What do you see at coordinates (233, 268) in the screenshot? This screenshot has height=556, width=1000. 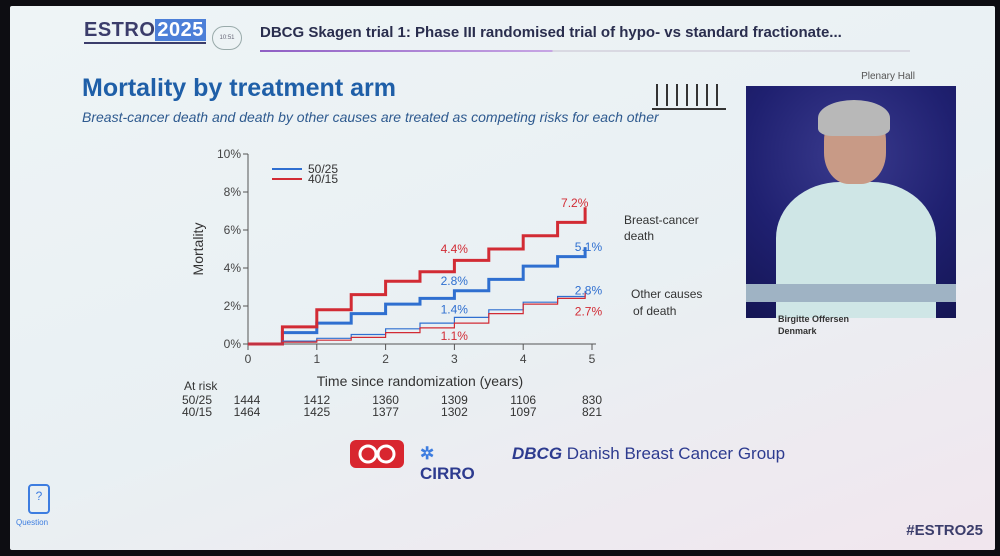 I see `y-tick-label: 4%` at bounding box center [233, 268].